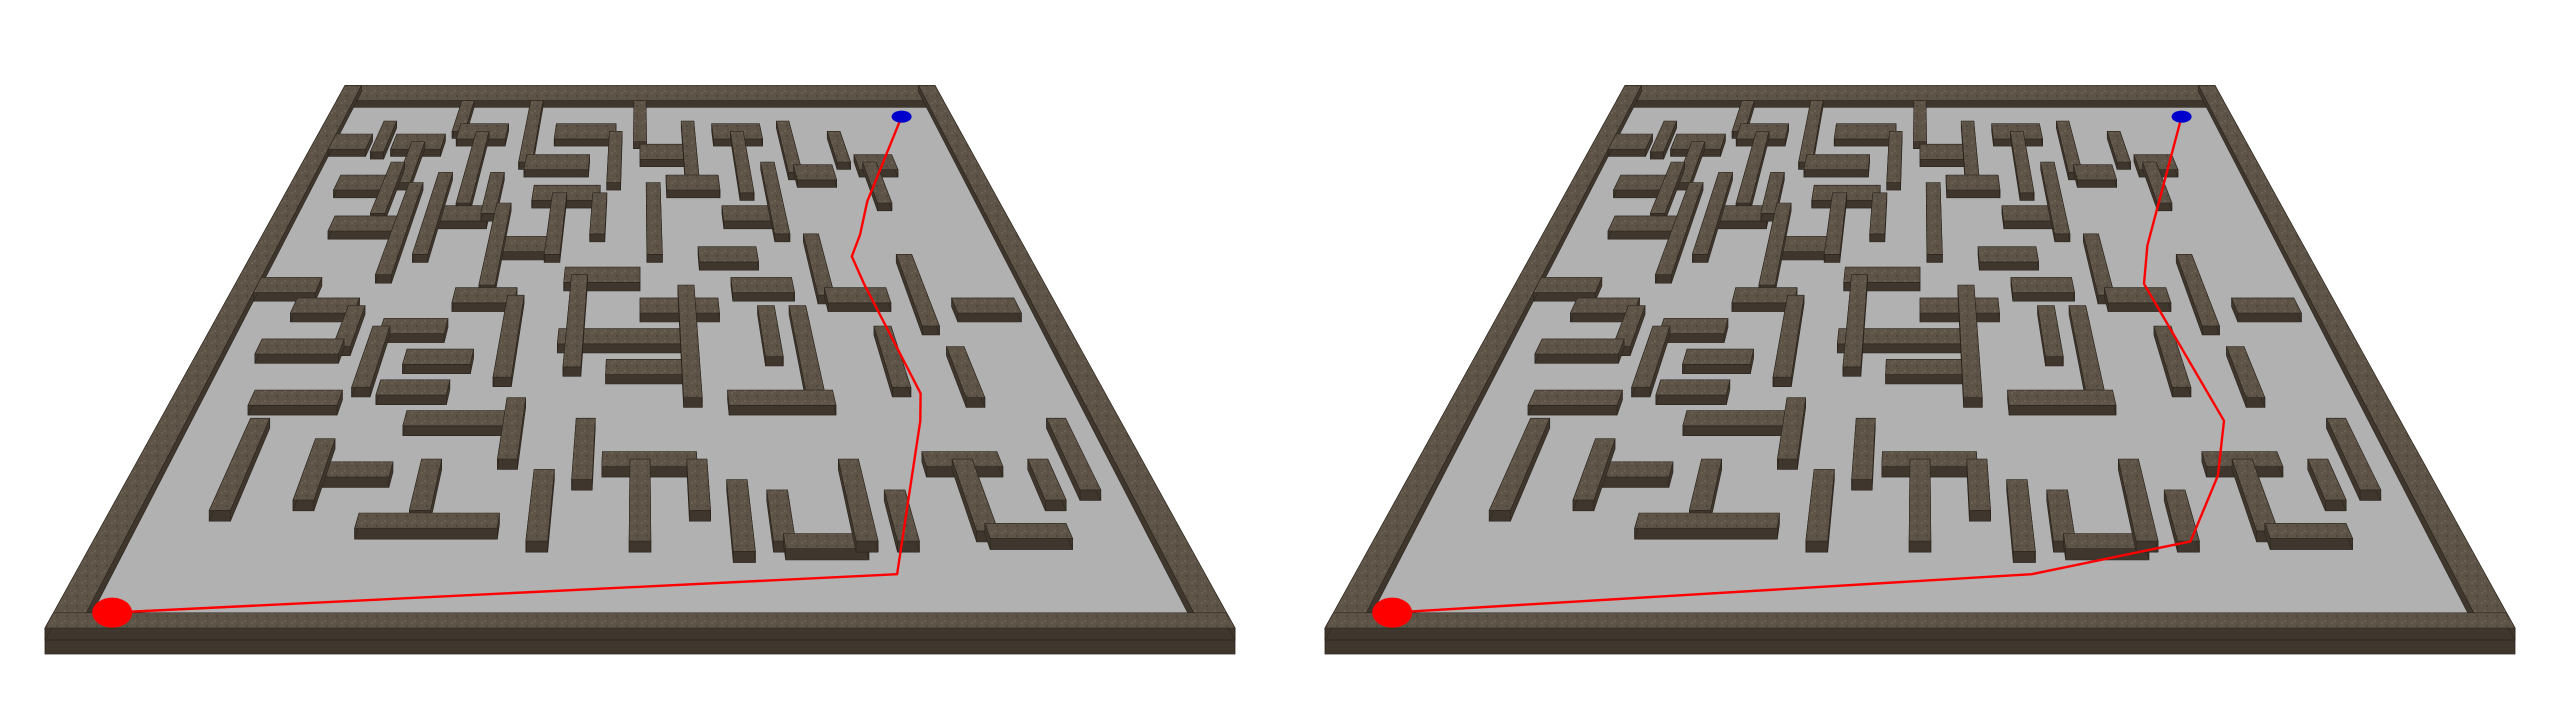  What do you see at coordinates (2181, 116) in the screenshot?
I see `goal-marker` at bounding box center [2181, 116].